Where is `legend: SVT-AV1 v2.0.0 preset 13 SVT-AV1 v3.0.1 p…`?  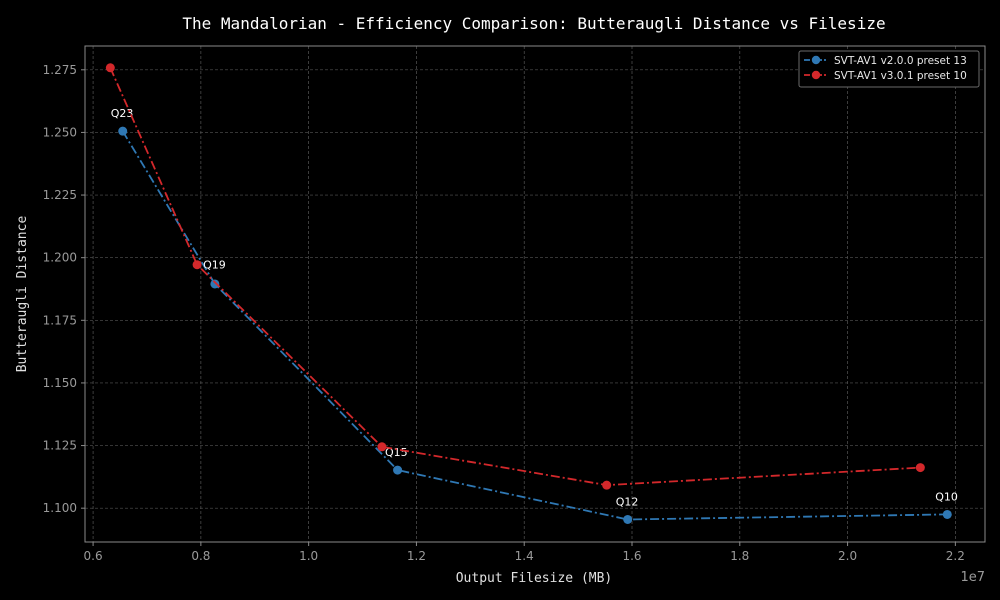
legend: SVT-AV1 v2.0.0 preset 13 SVT-AV1 v3.0.1 p… is located at coordinates (889, 69).